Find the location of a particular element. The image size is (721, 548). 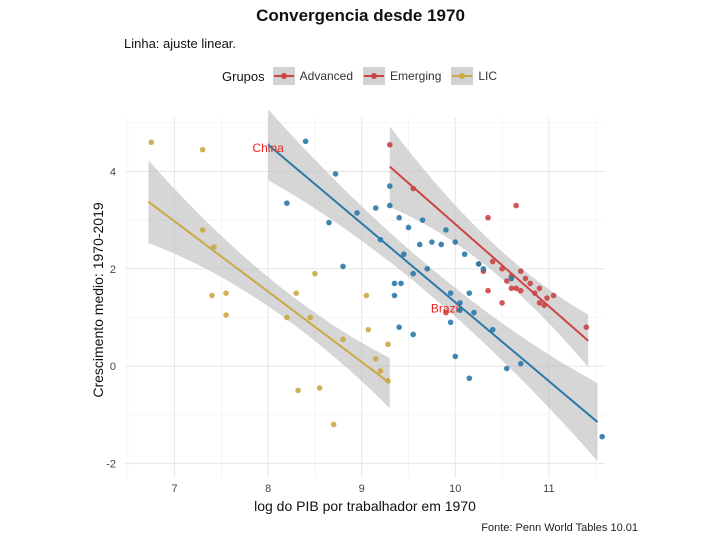

legend-key-emerging is located at coordinates (374, 76).